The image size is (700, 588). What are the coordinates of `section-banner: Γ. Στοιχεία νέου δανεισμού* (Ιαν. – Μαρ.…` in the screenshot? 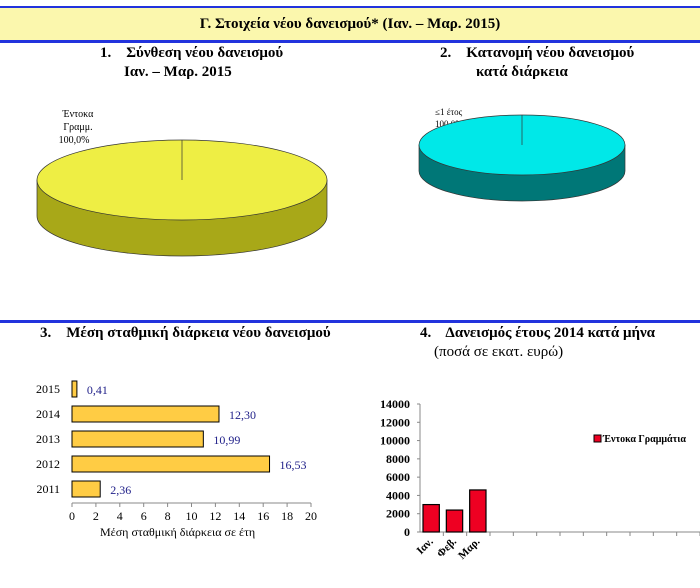 It's located at (350, 24).